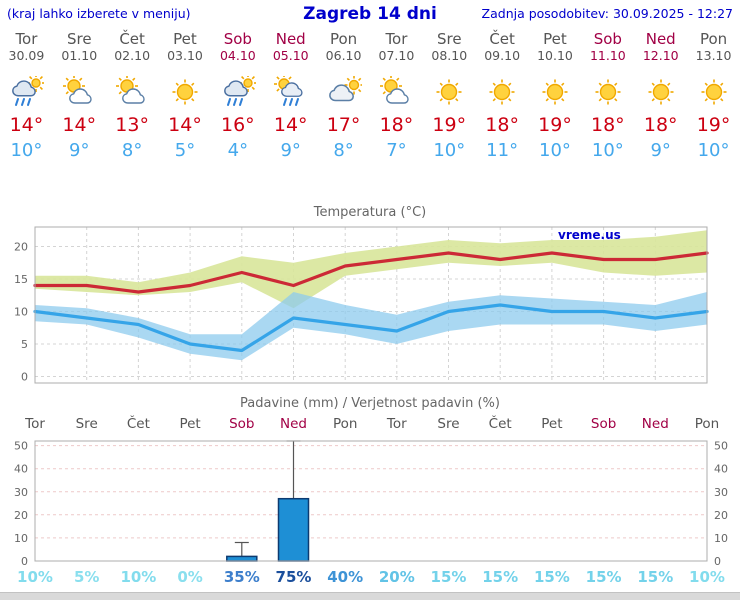 The image size is (740, 600). I want to click on day-date: 06.10, so click(343, 55).